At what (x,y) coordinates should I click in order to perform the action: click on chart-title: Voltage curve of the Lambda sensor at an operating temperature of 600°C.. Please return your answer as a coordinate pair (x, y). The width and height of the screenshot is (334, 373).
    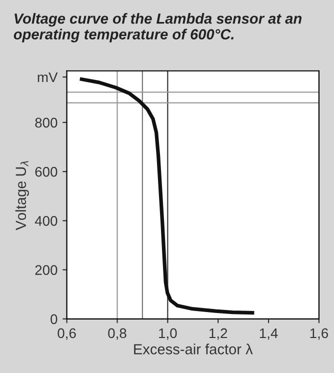
    Looking at the image, I should click on (158, 27).